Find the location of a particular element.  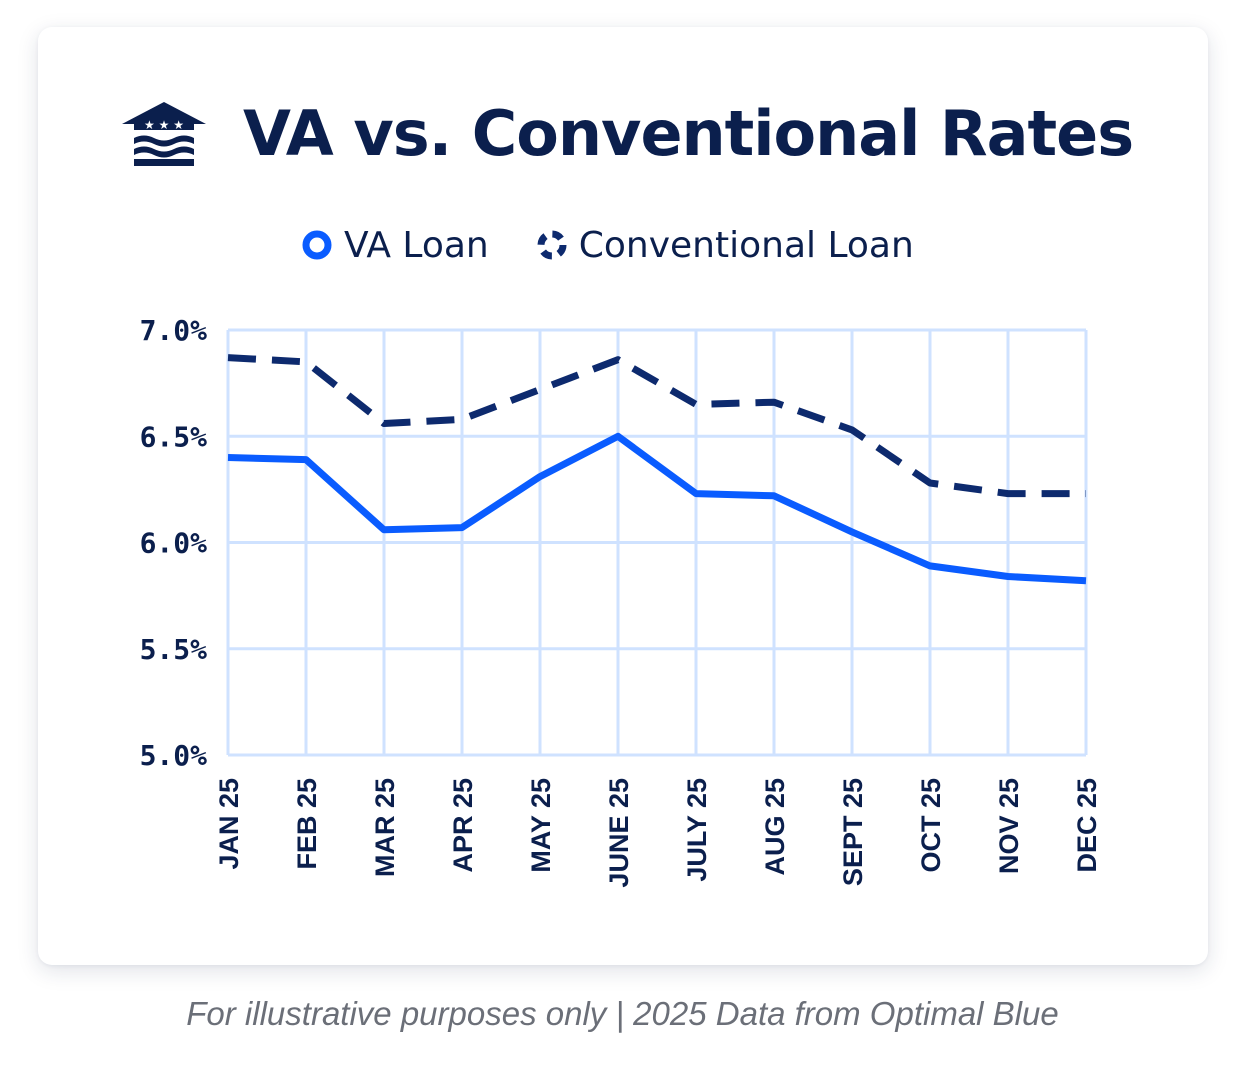

x-tick-label: AUG 25 is located at coordinates (775, 827).